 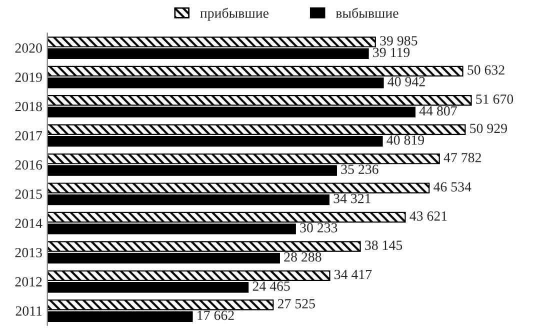 What do you see at coordinates (234, 14) in the screenshot?
I see `legend-label: прибывшие` at bounding box center [234, 14].